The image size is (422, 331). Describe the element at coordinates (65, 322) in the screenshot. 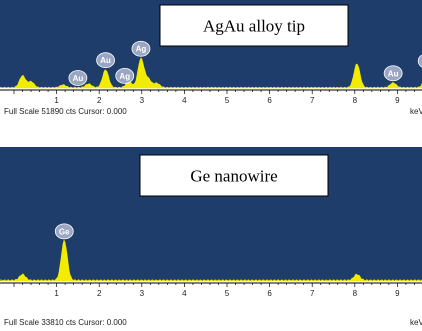

I see `scale-readout: Full Scale 33810 cts Cursor: 0.000` at that location.